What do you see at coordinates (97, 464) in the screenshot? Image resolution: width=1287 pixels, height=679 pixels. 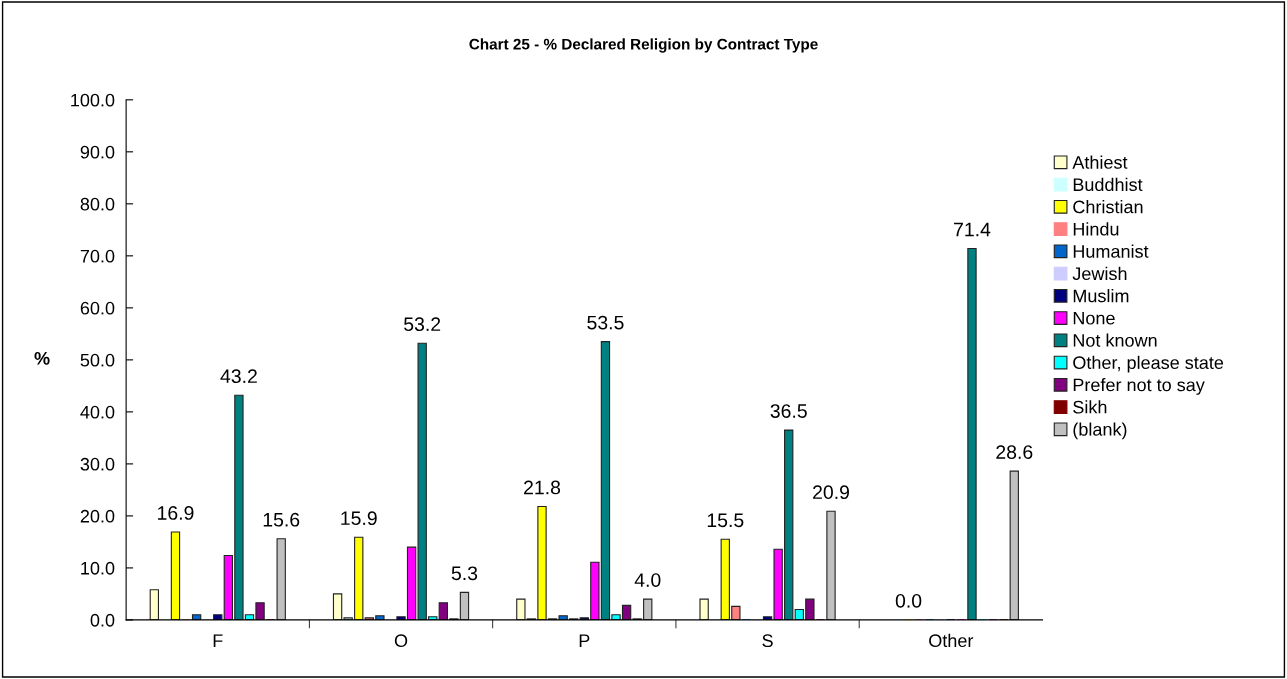 I see `y-tick-label: 30.0` at bounding box center [97, 464].